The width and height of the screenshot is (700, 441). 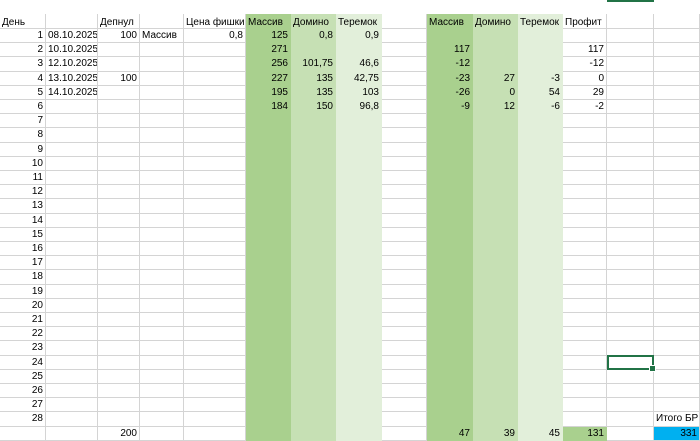 I want to click on header-cell-x1, so click(x=630, y=21).